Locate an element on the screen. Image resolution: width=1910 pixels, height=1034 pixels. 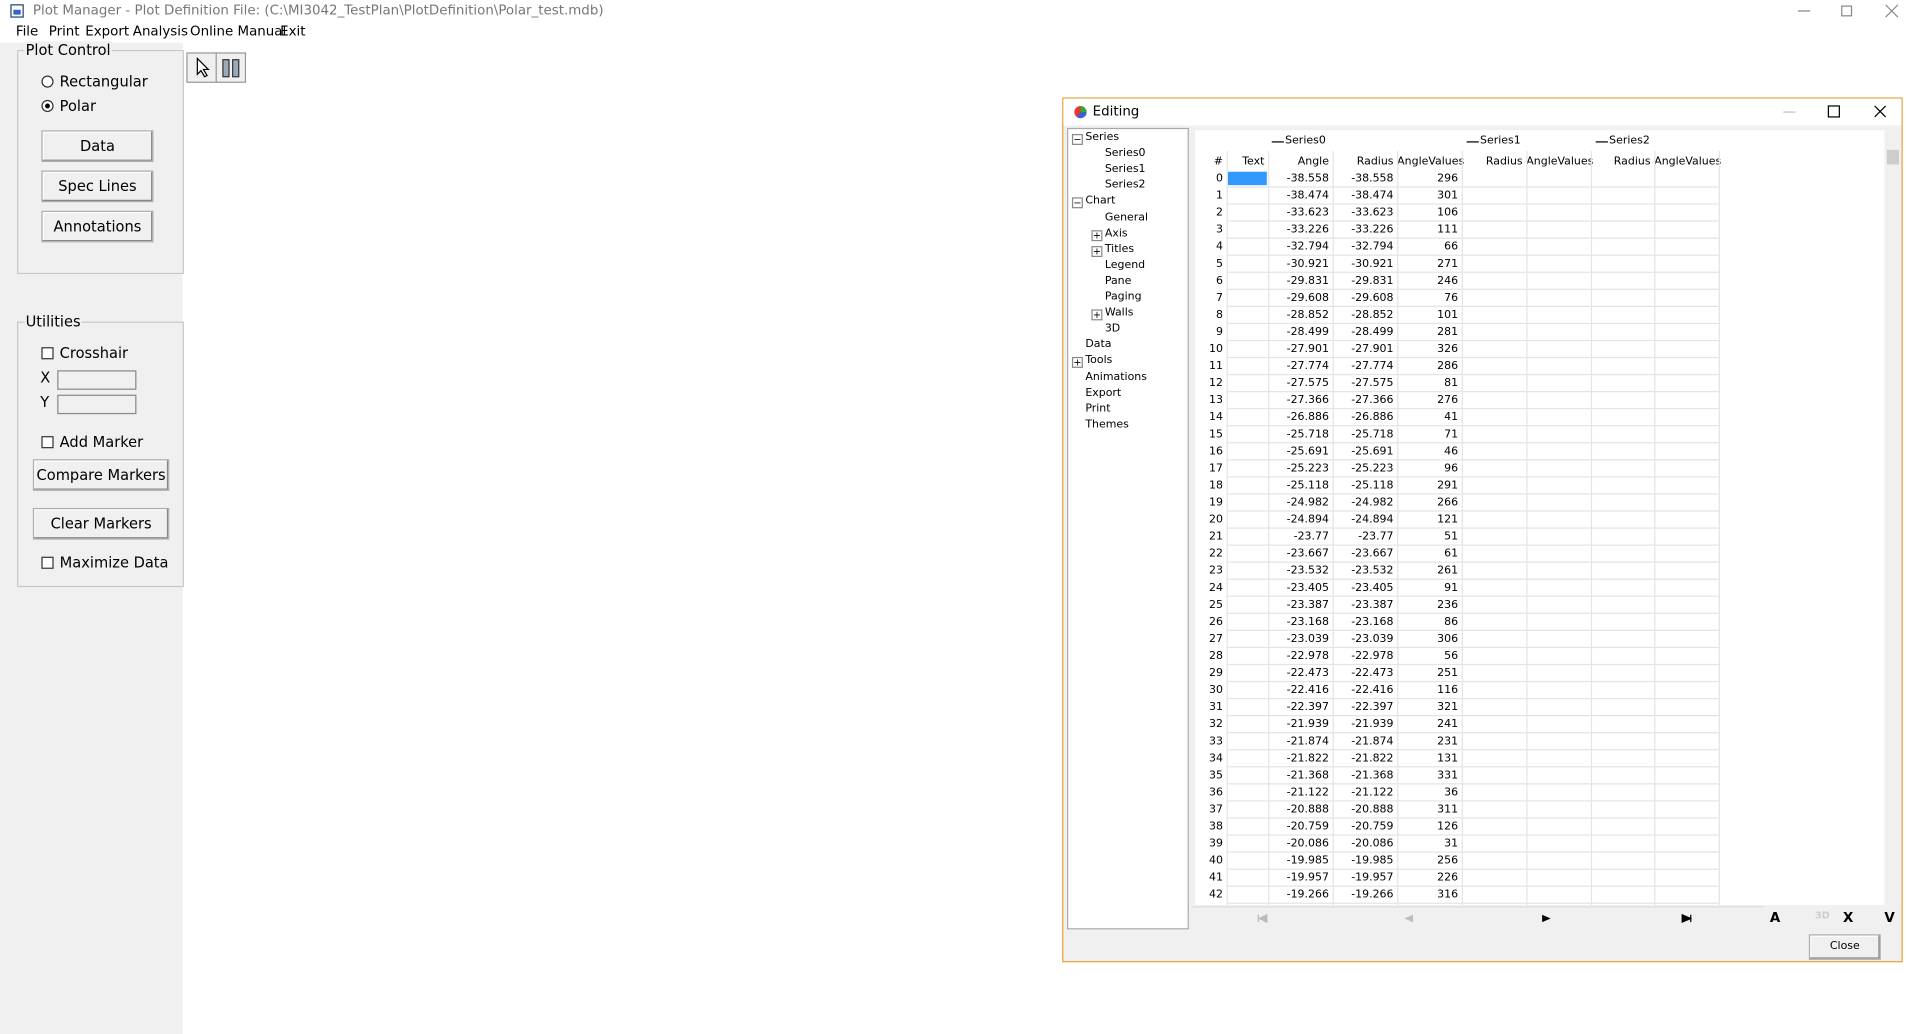
cell-value: -27.366 is located at coordinates (1372, 400).